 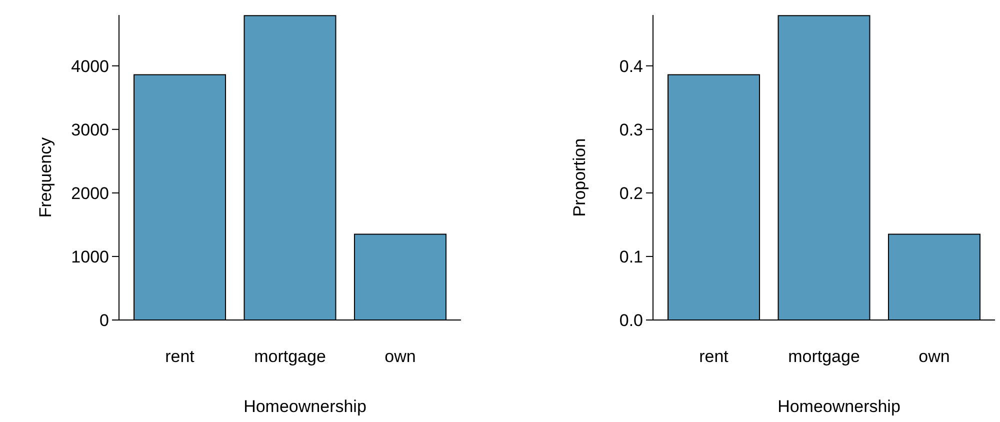 What do you see at coordinates (579, 177) in the screenshot?
I see `y-axis-title: Proportion` at bounding box center [579, 177].